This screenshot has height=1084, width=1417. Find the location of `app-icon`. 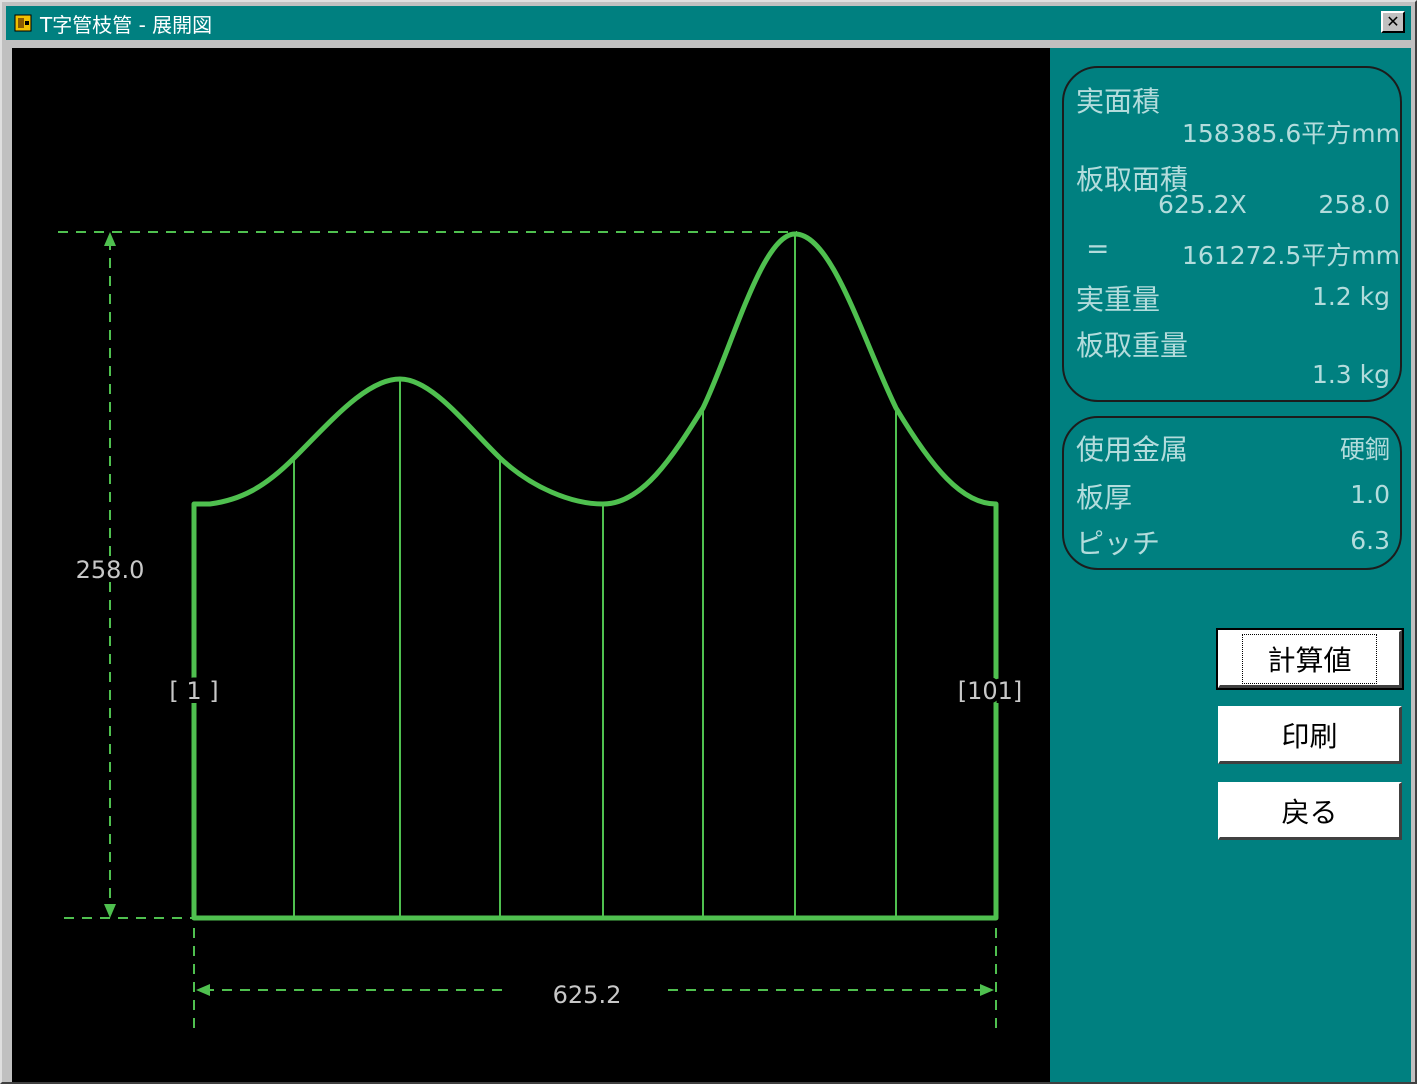

app-icon is located at coordinates (23, 23).